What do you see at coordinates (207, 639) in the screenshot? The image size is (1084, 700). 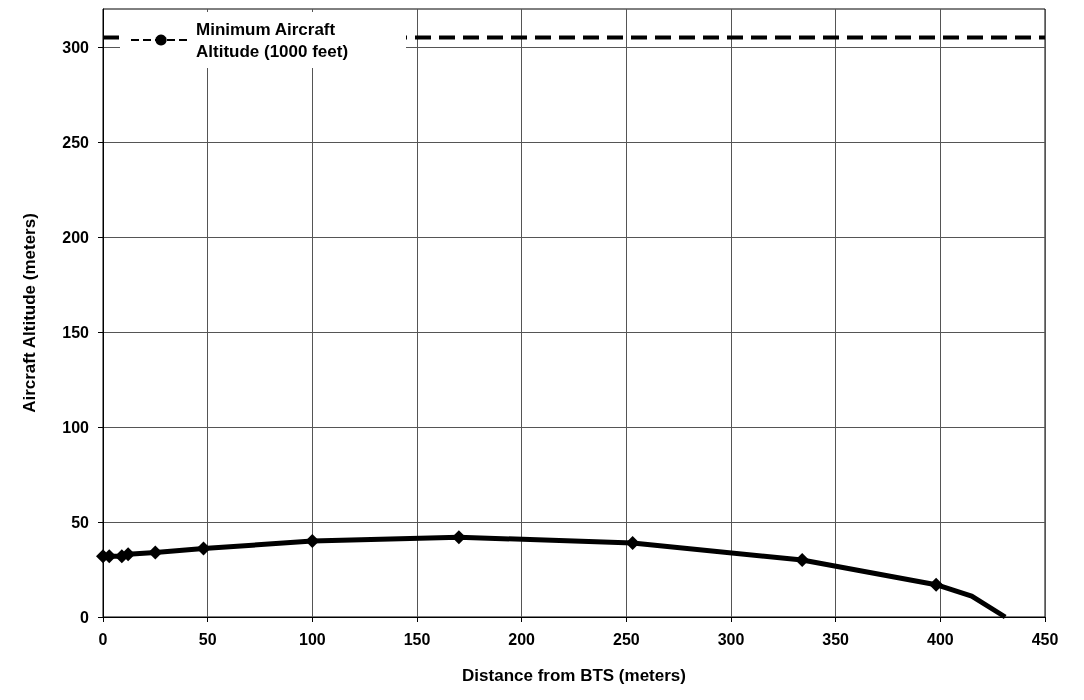 I see `x-tick-label: 50` at bounding box center [207, 639].